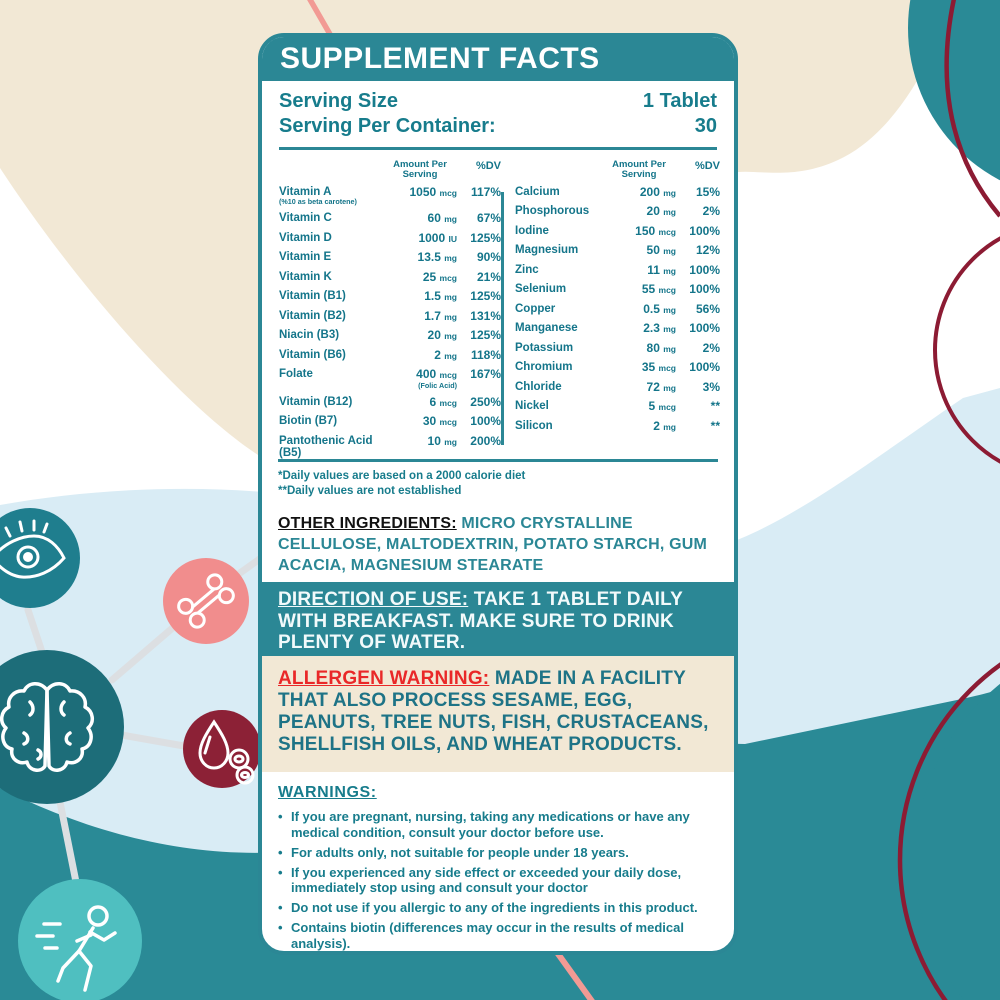 Image resolution: width=1000 pixels, height=1000 pixels. I want to click on nutrient-row: Nickel 5 mcg **, so click(617, 407).